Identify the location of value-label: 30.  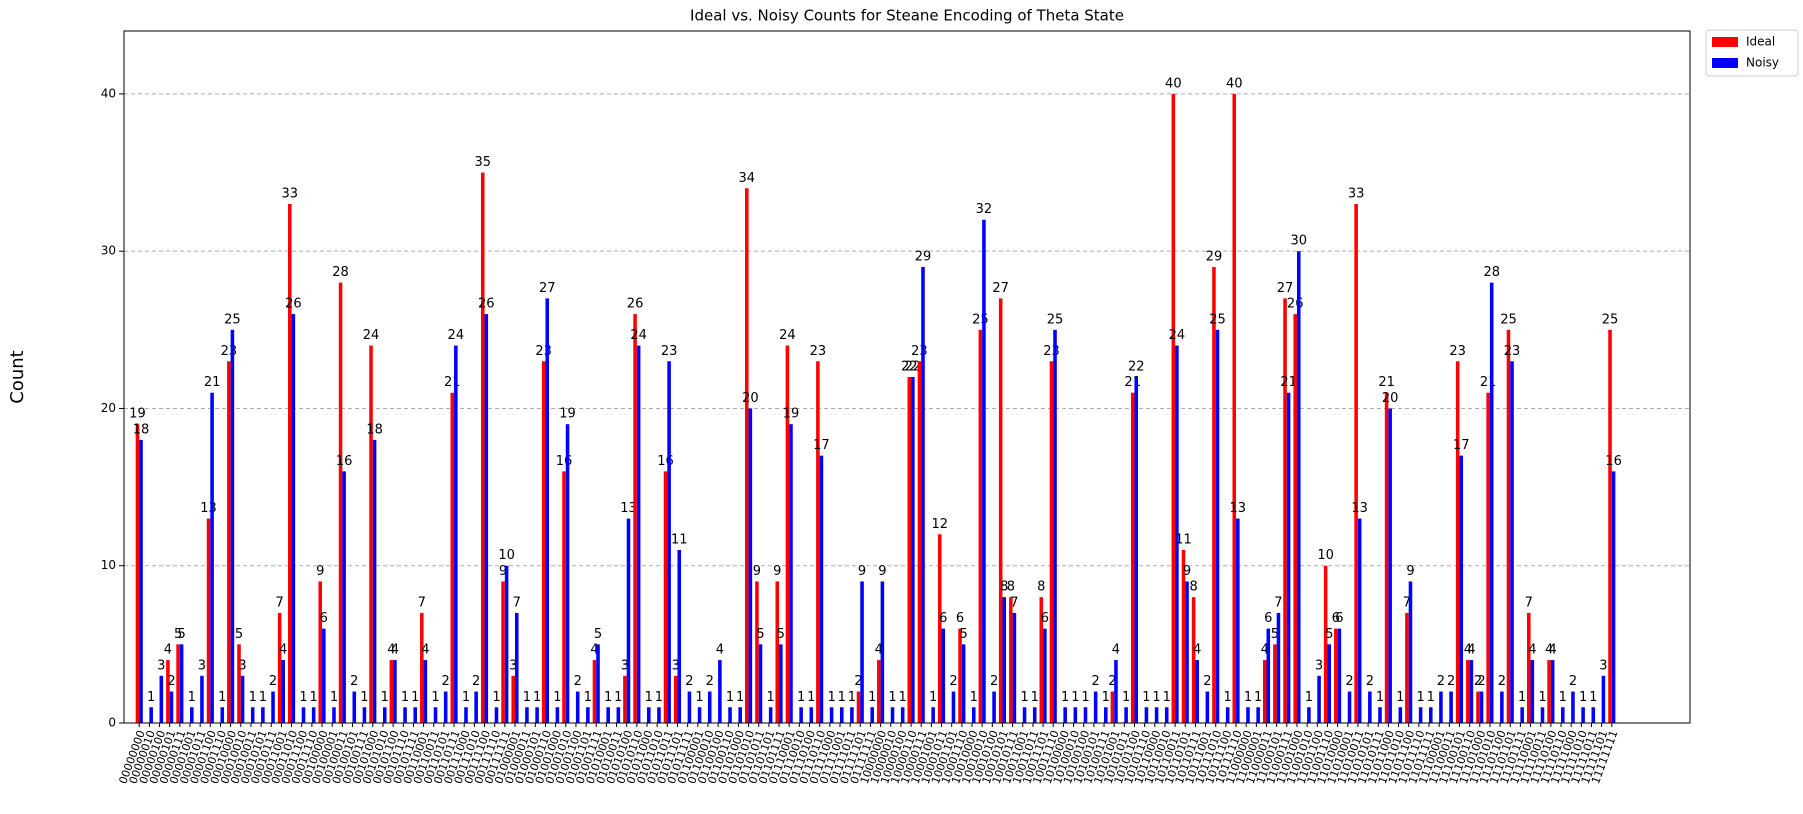
(1298, 241).